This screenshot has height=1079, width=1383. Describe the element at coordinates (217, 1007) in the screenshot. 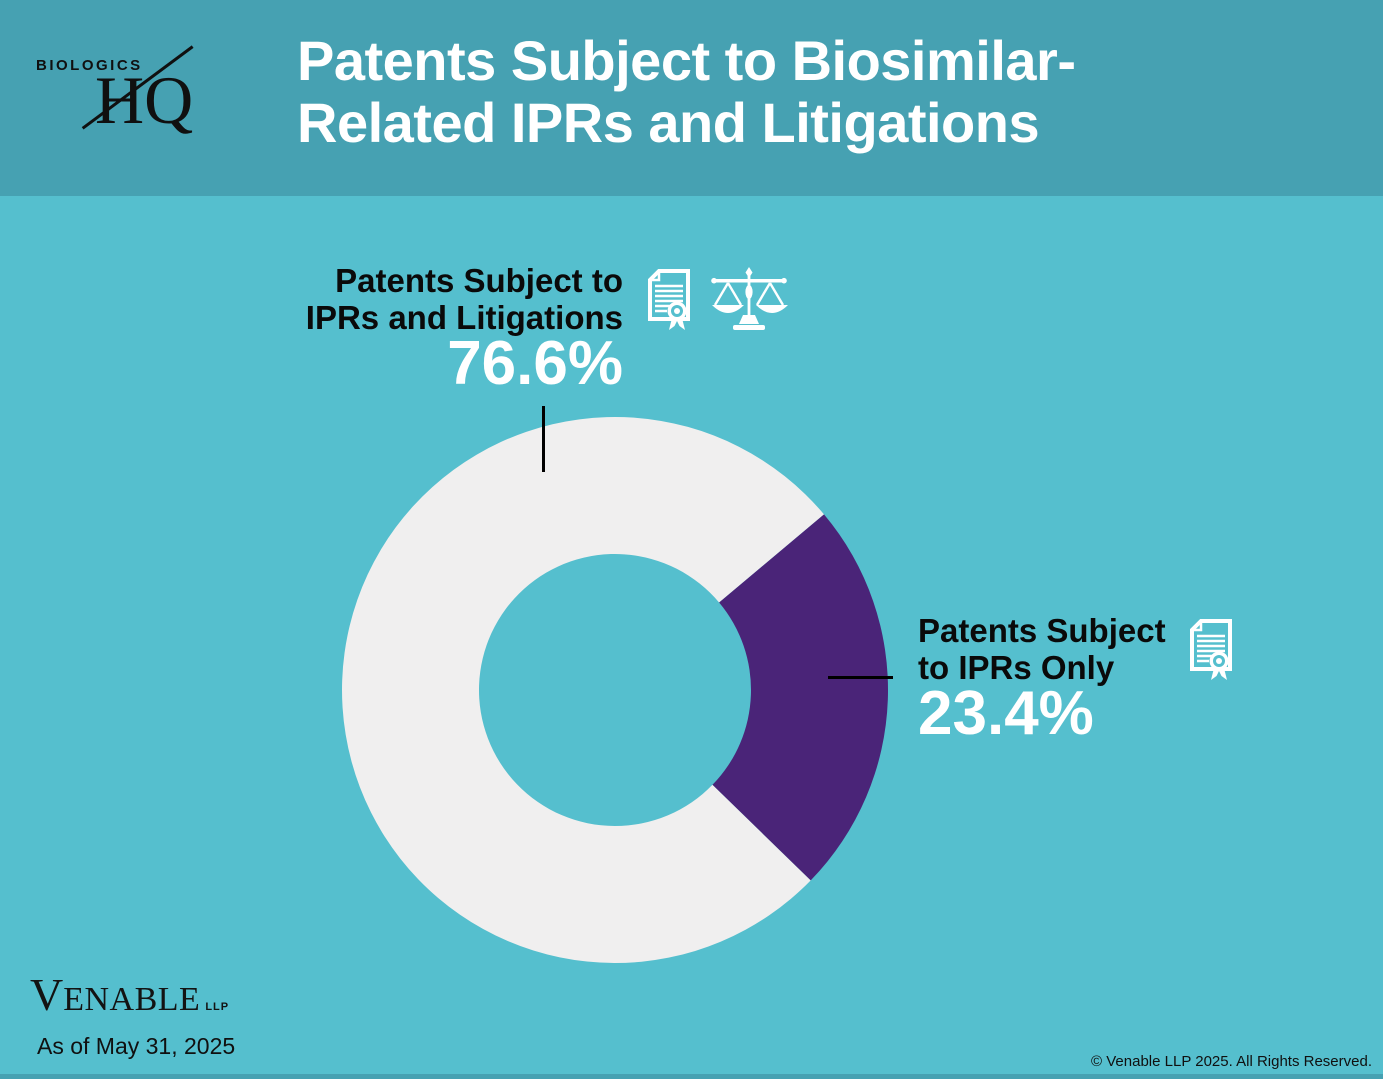

I see `venable-logo-llp: LLP` at that location.